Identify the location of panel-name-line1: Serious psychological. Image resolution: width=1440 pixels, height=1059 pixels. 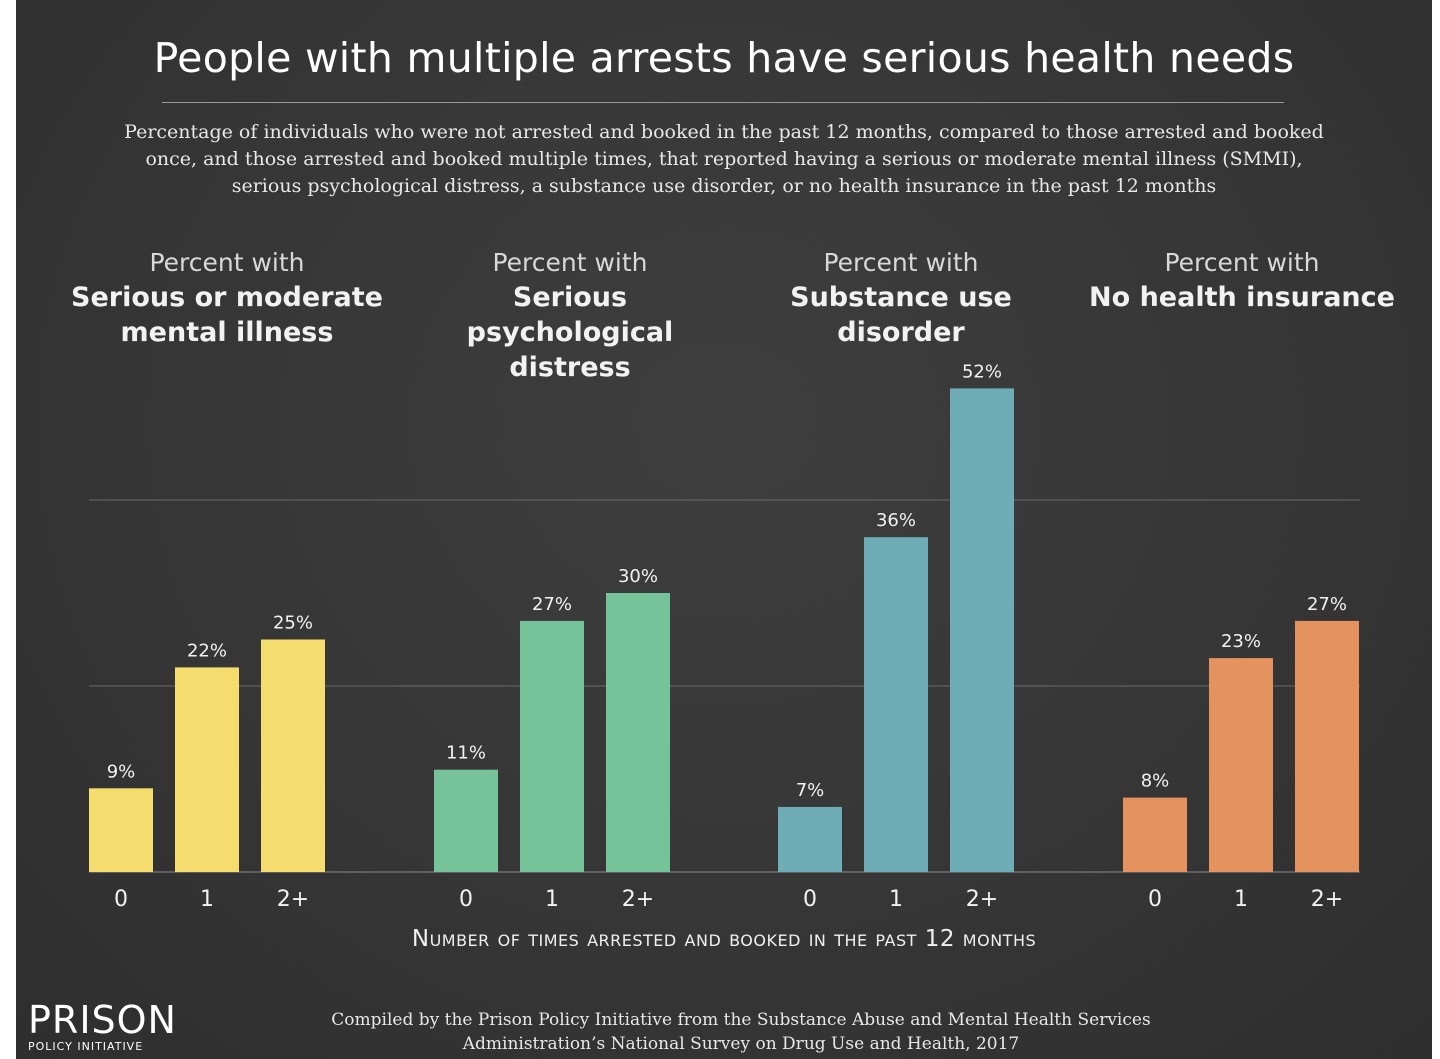
(570, 315).